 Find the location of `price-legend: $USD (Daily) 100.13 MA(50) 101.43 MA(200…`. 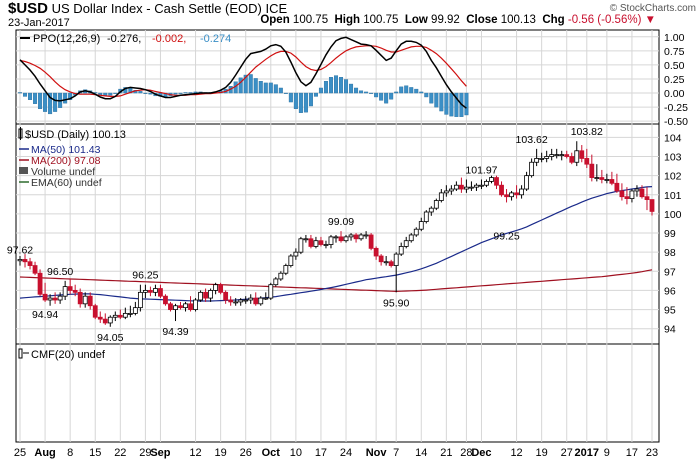

price-legend: $USD (Daily) 100.13 MA(50) 101.43 MA(200… is located at coordinates (72, 158).